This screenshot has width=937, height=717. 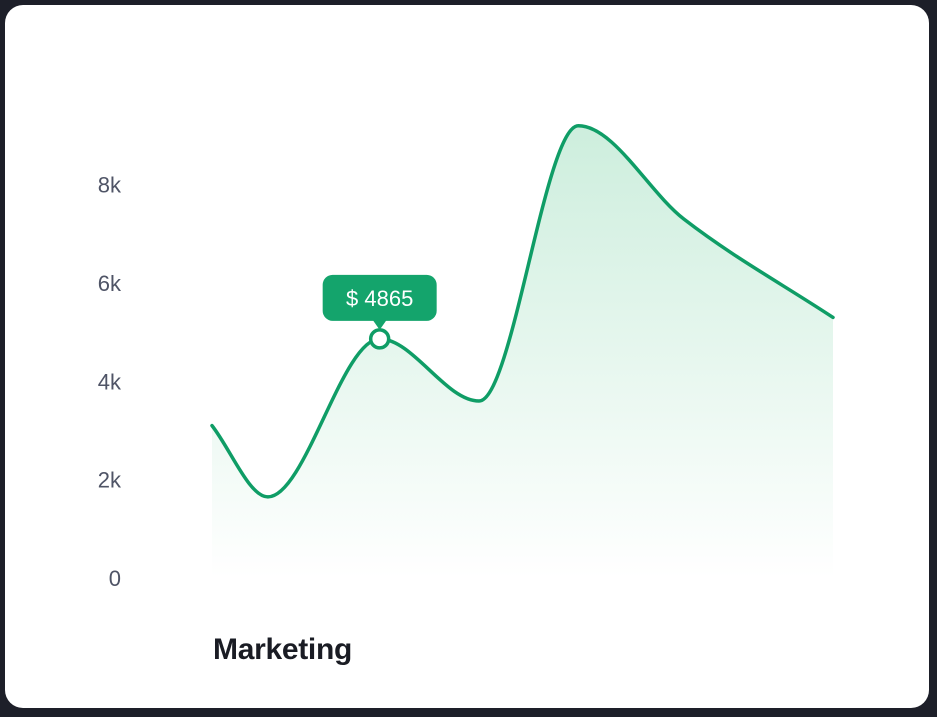 I want to click on highlight-point, so click(x=379, y=339).